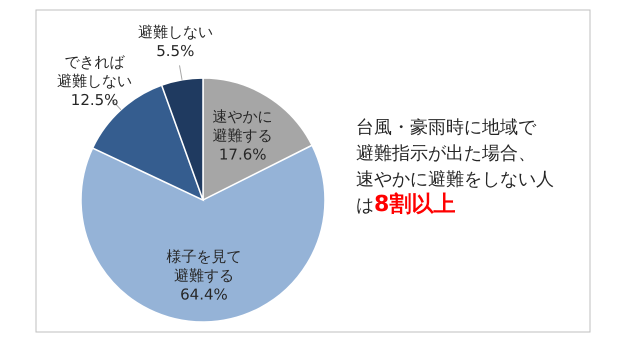  I want to click on data-label: 12.5%, so click(94, 99).